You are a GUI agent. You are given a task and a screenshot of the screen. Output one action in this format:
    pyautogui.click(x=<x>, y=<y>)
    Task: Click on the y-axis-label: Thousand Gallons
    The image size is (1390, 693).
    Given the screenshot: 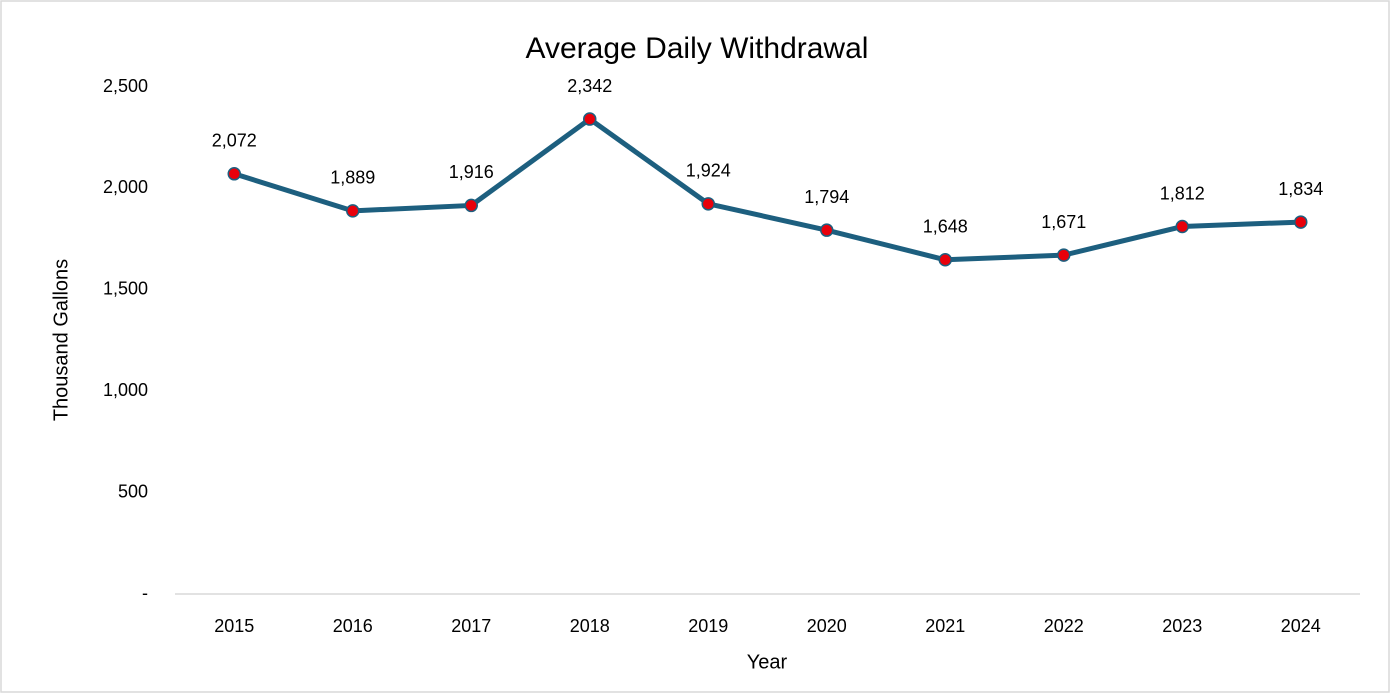 What is the action you would take?
    pyautogui.click(x=61, y=340)
    